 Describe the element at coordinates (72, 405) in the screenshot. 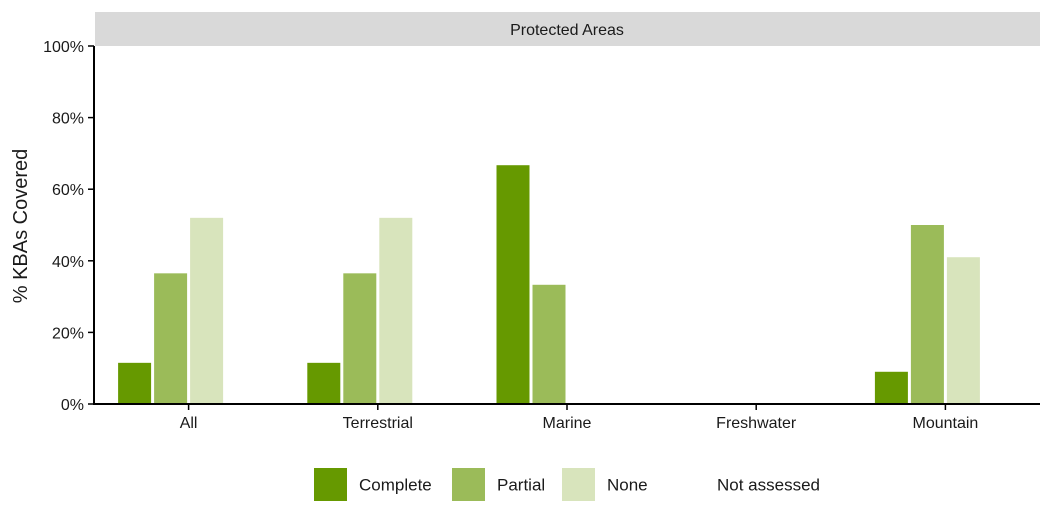

I see `y-tick-label: 0%` at that location.